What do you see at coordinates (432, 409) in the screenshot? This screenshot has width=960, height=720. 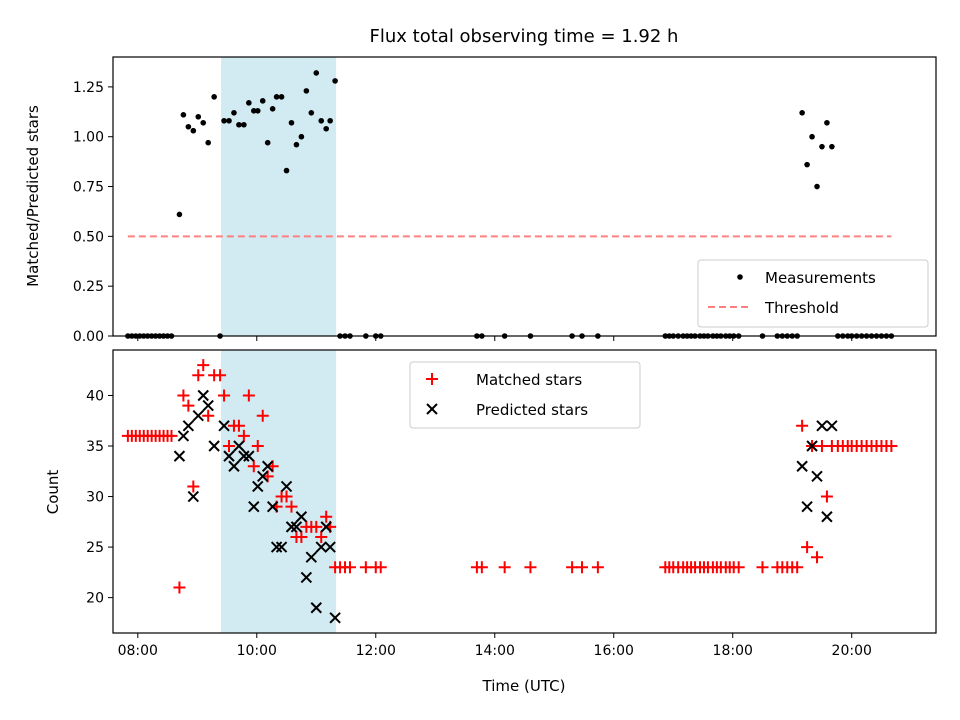 I see `legend-predicted-marker` at bounding box center [432, 409].